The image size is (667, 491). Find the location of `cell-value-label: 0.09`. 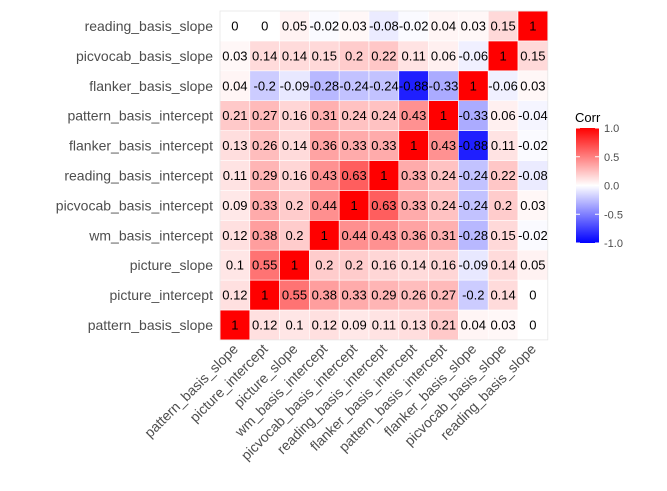

cell-value-label: 0.09 is located at coordinates (353, 324).